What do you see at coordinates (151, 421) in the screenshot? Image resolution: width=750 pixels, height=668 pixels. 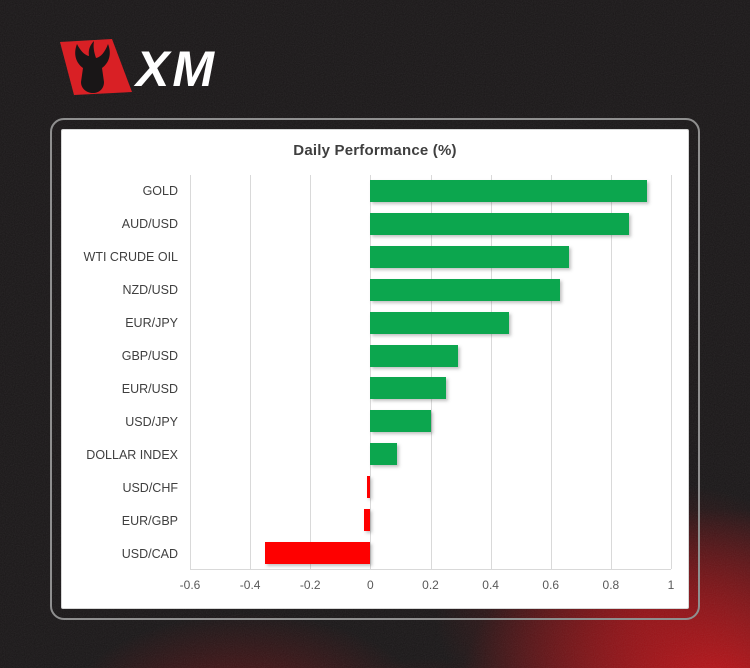 I see `category-label: USD/JPY` at bounding box center [151, 421].